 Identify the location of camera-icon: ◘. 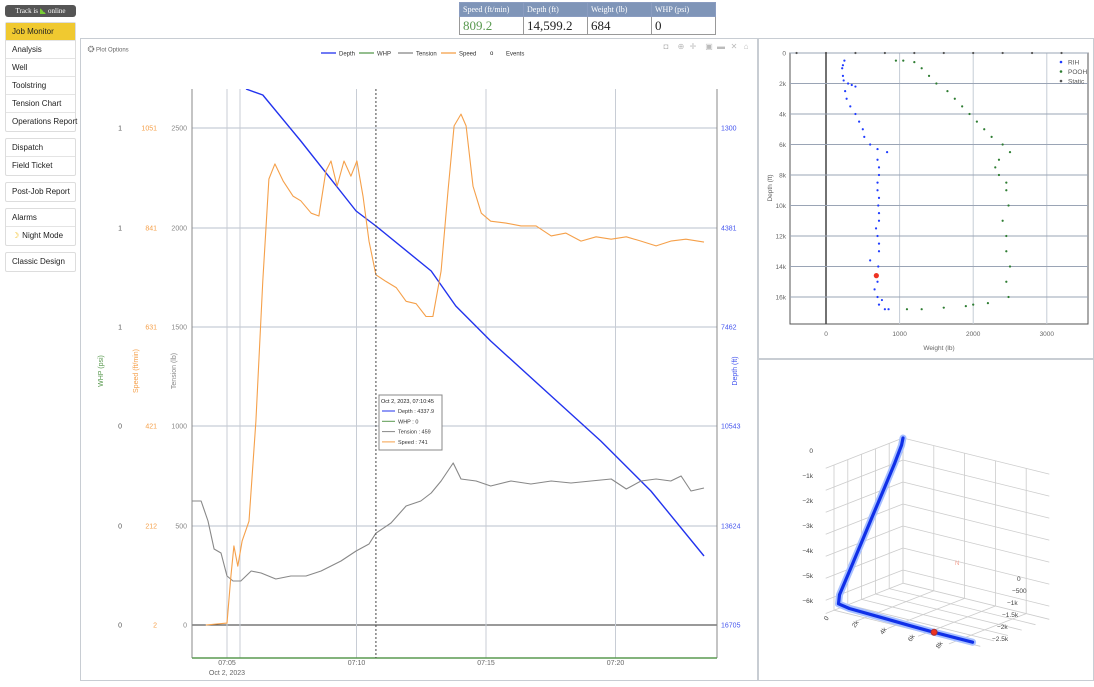
(666, 46).